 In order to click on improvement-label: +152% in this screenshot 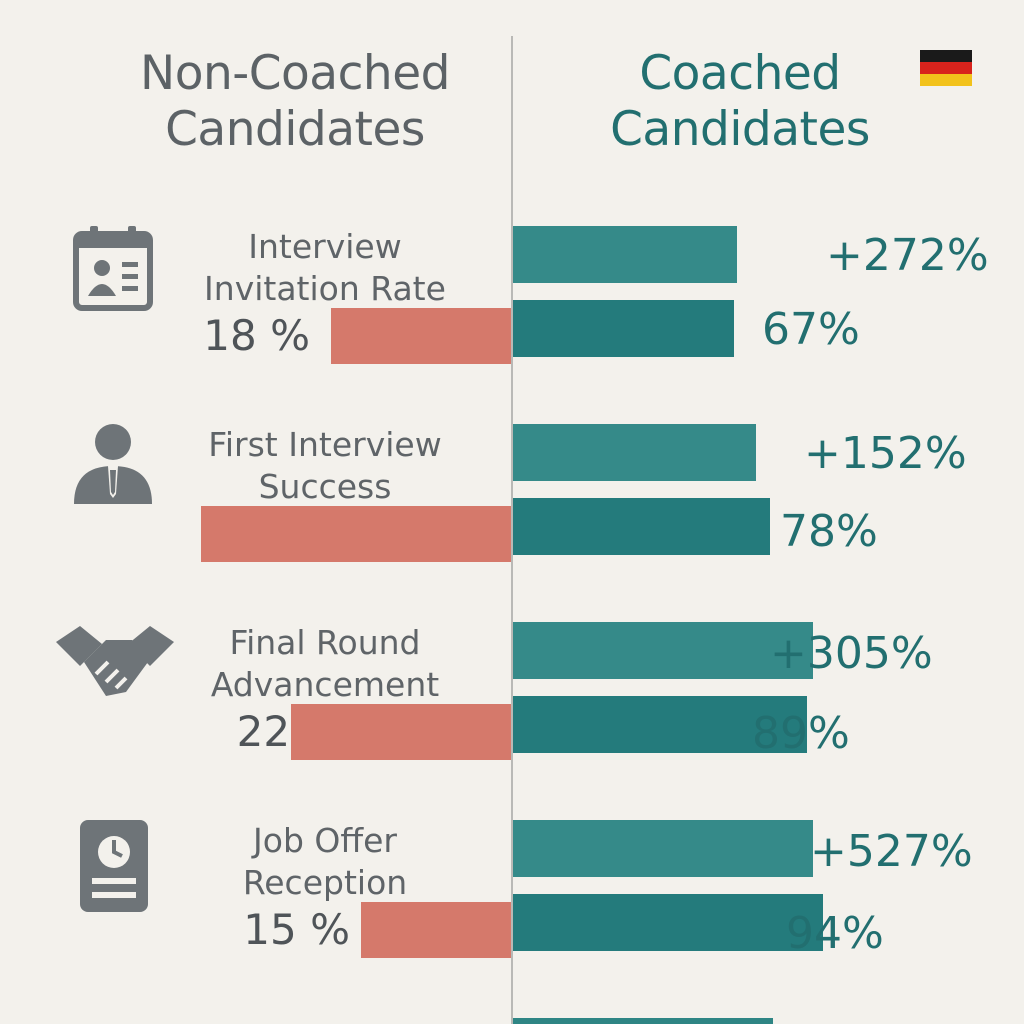, I will do `click(885, 453)`.